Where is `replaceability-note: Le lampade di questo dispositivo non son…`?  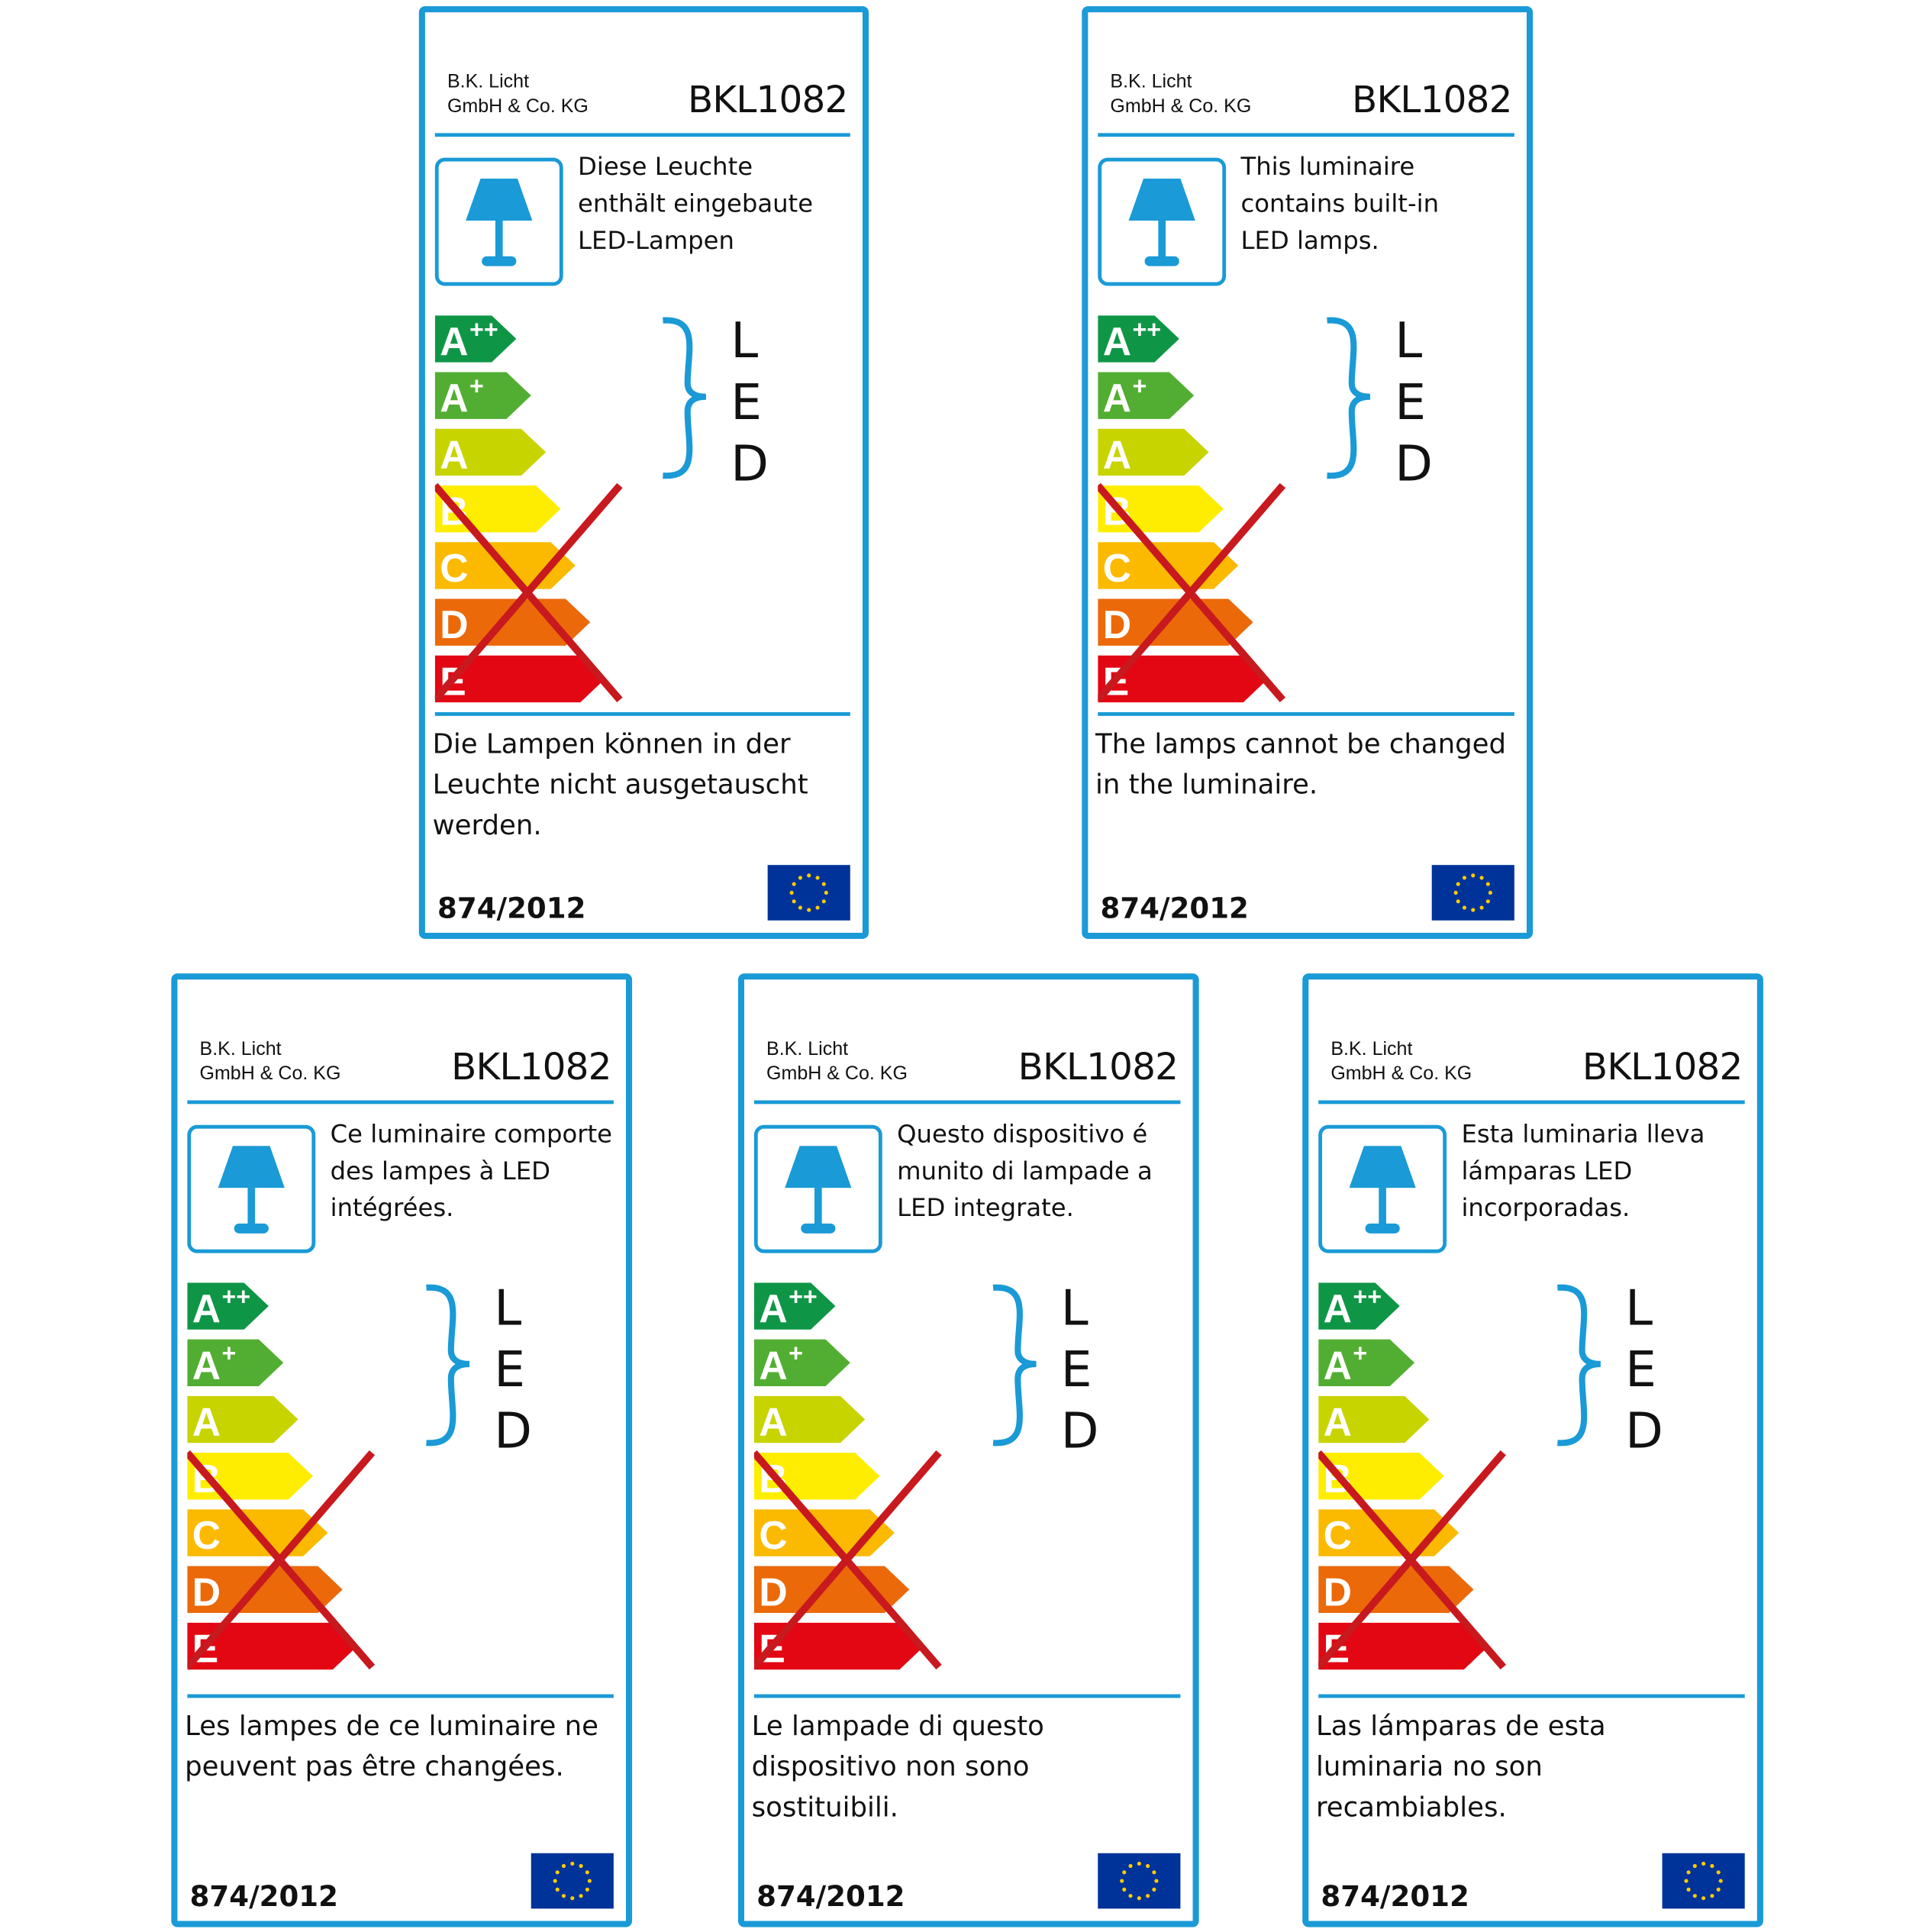 replaceability-note: Le lampade di questo dispositivo non son… is located at coordinates (897, 1767).